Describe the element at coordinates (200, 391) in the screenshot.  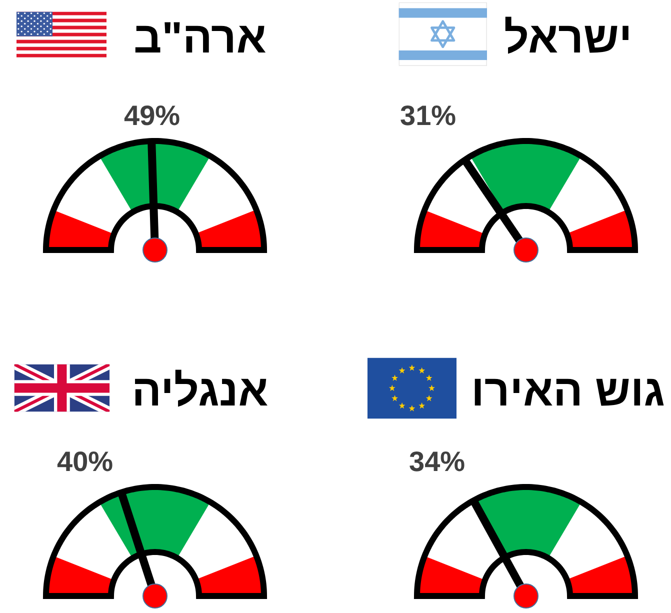
I see `chart-title: אנגליה` at that location.